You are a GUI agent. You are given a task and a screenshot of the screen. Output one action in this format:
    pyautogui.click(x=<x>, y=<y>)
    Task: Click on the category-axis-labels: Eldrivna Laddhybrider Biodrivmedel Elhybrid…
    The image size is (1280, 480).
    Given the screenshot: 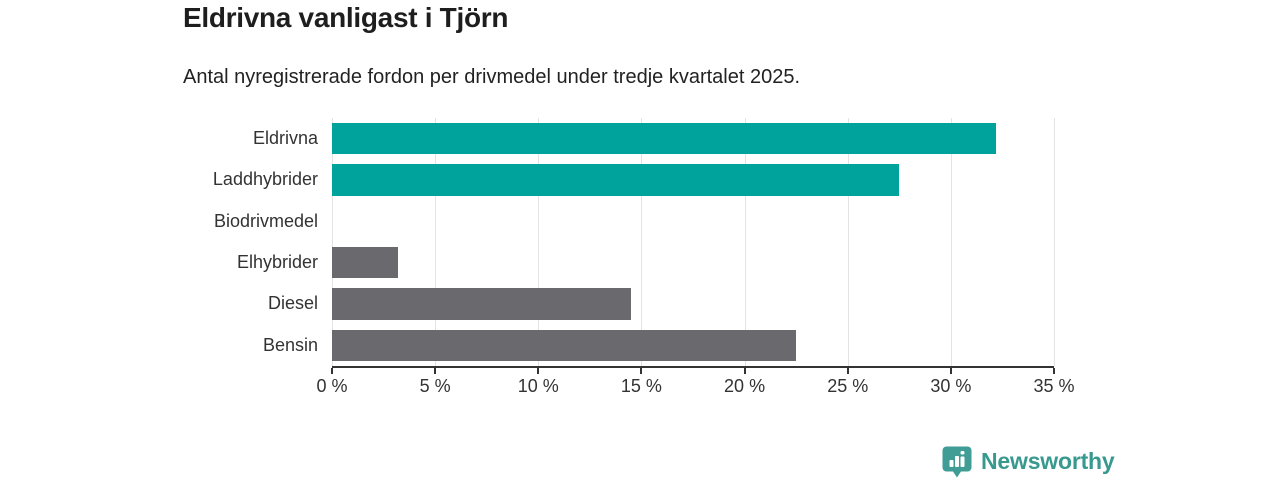 What is the action you would take?
    pyautogui.click(x=159, y=242)
    